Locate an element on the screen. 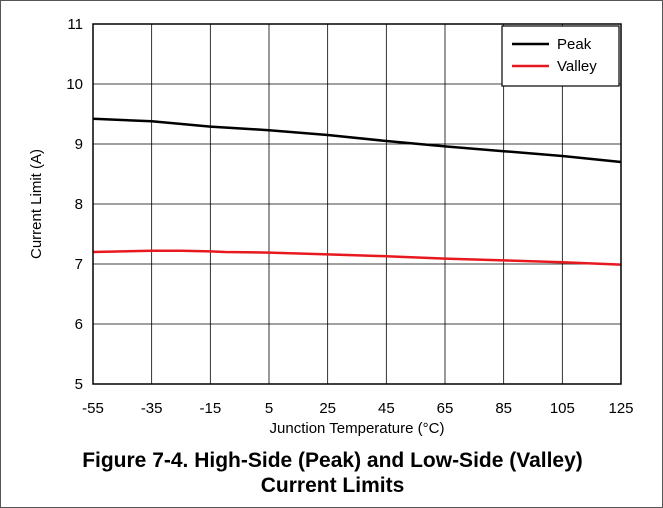 This screenshot has height=508, width=663. y-tick-labels: 5 6 7 8 9 10 11 is located at coordinates (74, 204).